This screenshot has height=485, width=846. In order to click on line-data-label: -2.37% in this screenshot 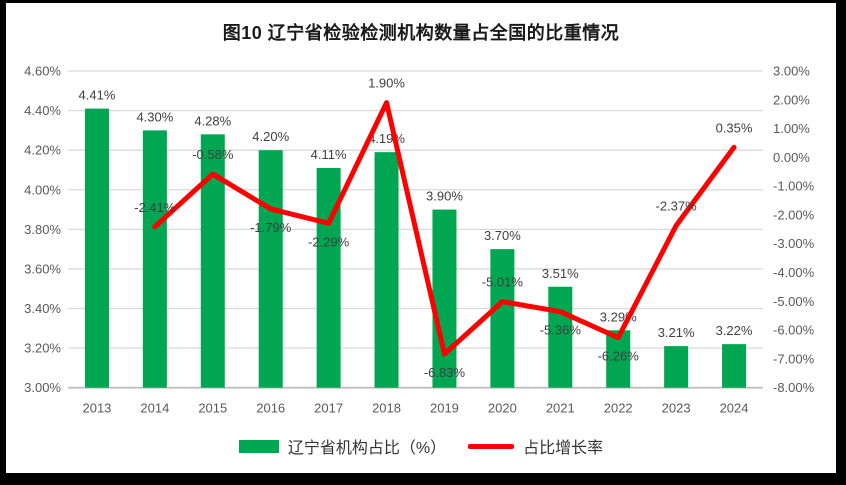, I will do `click(677, 206)`.